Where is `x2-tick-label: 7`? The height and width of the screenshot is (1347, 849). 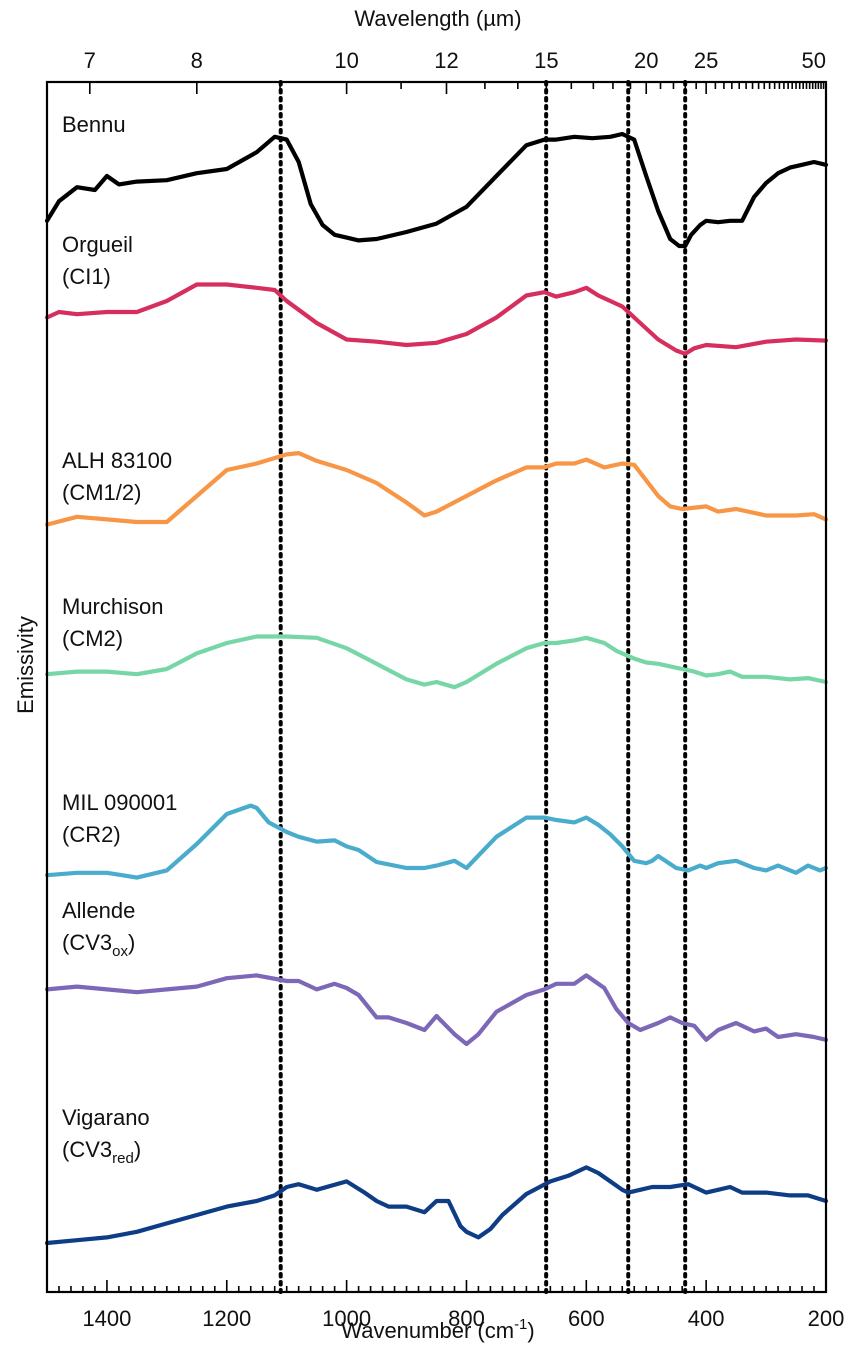
x2-tick-label: 7 is located at coordinates (90, 60).